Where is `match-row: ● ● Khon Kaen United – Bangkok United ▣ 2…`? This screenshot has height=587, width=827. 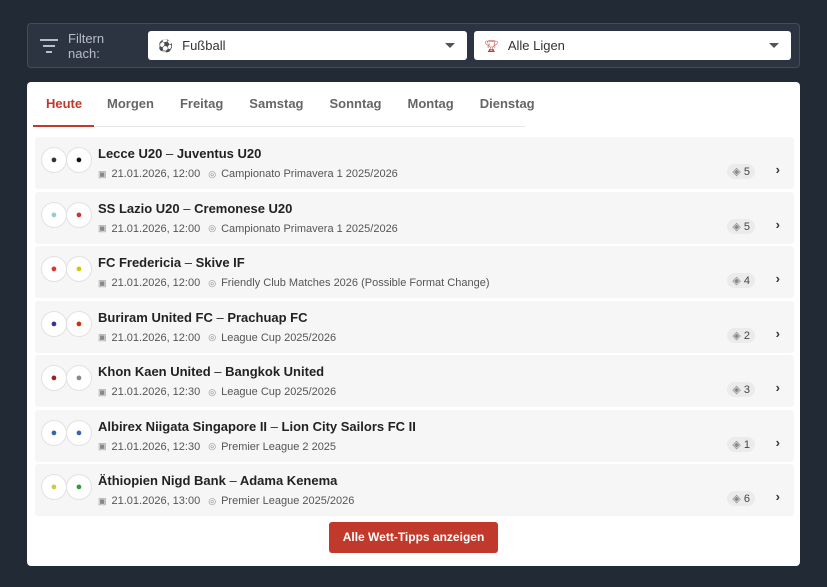 match-row: ● ● Khon Kaen United – Bangkok United ▣ 2… is located at coordinates (414, 381).